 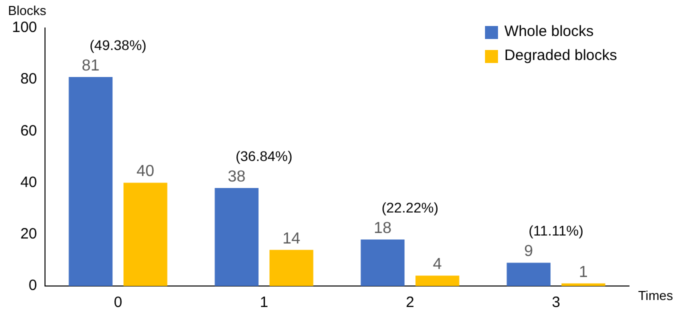 I want to click on annotation: (22.22%), so click(x=410, y=207).